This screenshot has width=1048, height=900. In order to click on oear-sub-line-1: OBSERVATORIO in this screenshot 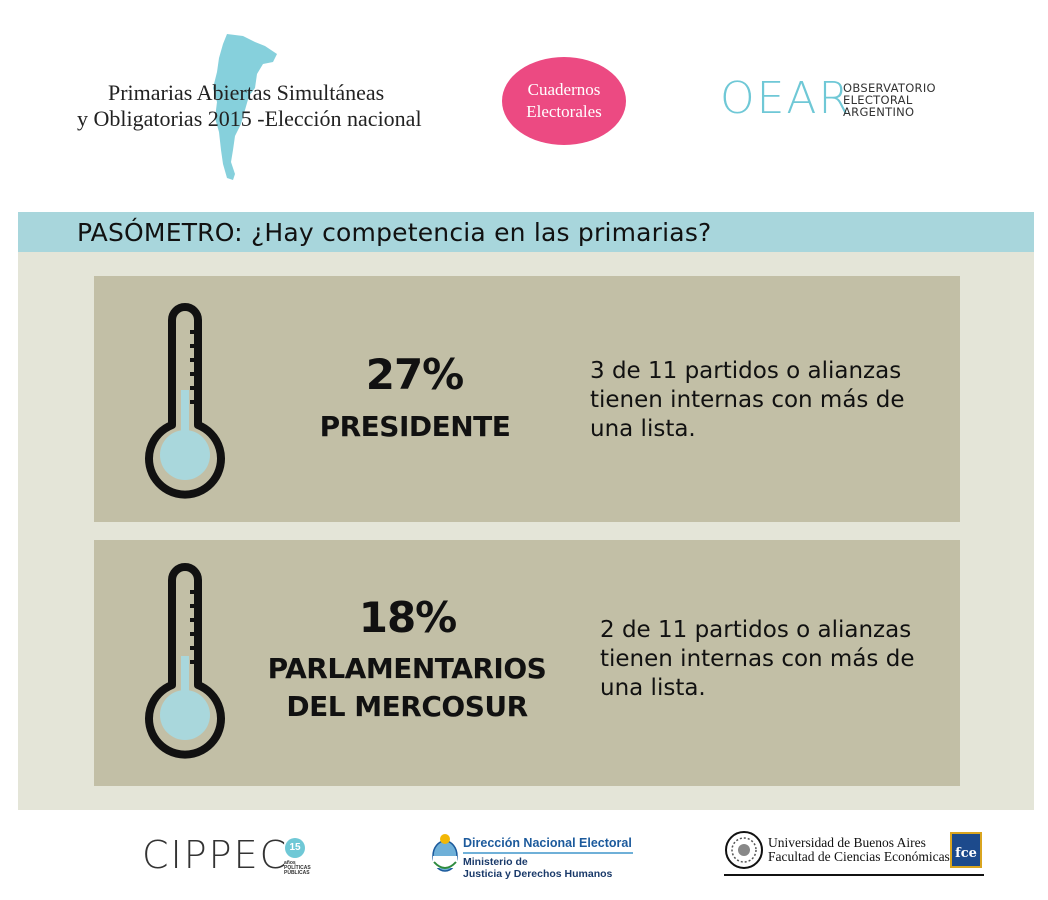, I will do `click(889, 88)`.